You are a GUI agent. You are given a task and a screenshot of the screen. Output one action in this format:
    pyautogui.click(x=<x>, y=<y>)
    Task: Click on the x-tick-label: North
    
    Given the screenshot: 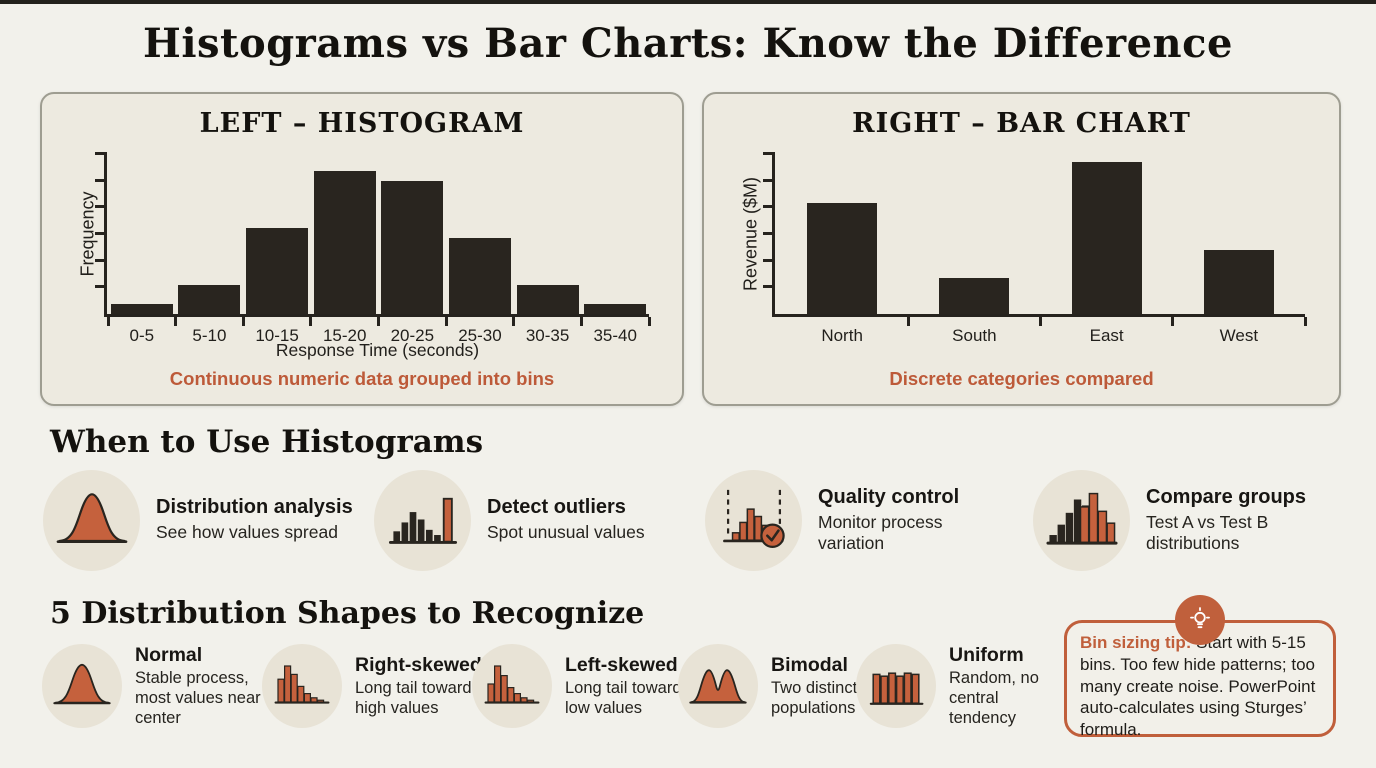 What is the action you would take?
    pyautogui.click(x=842, y=335)
    